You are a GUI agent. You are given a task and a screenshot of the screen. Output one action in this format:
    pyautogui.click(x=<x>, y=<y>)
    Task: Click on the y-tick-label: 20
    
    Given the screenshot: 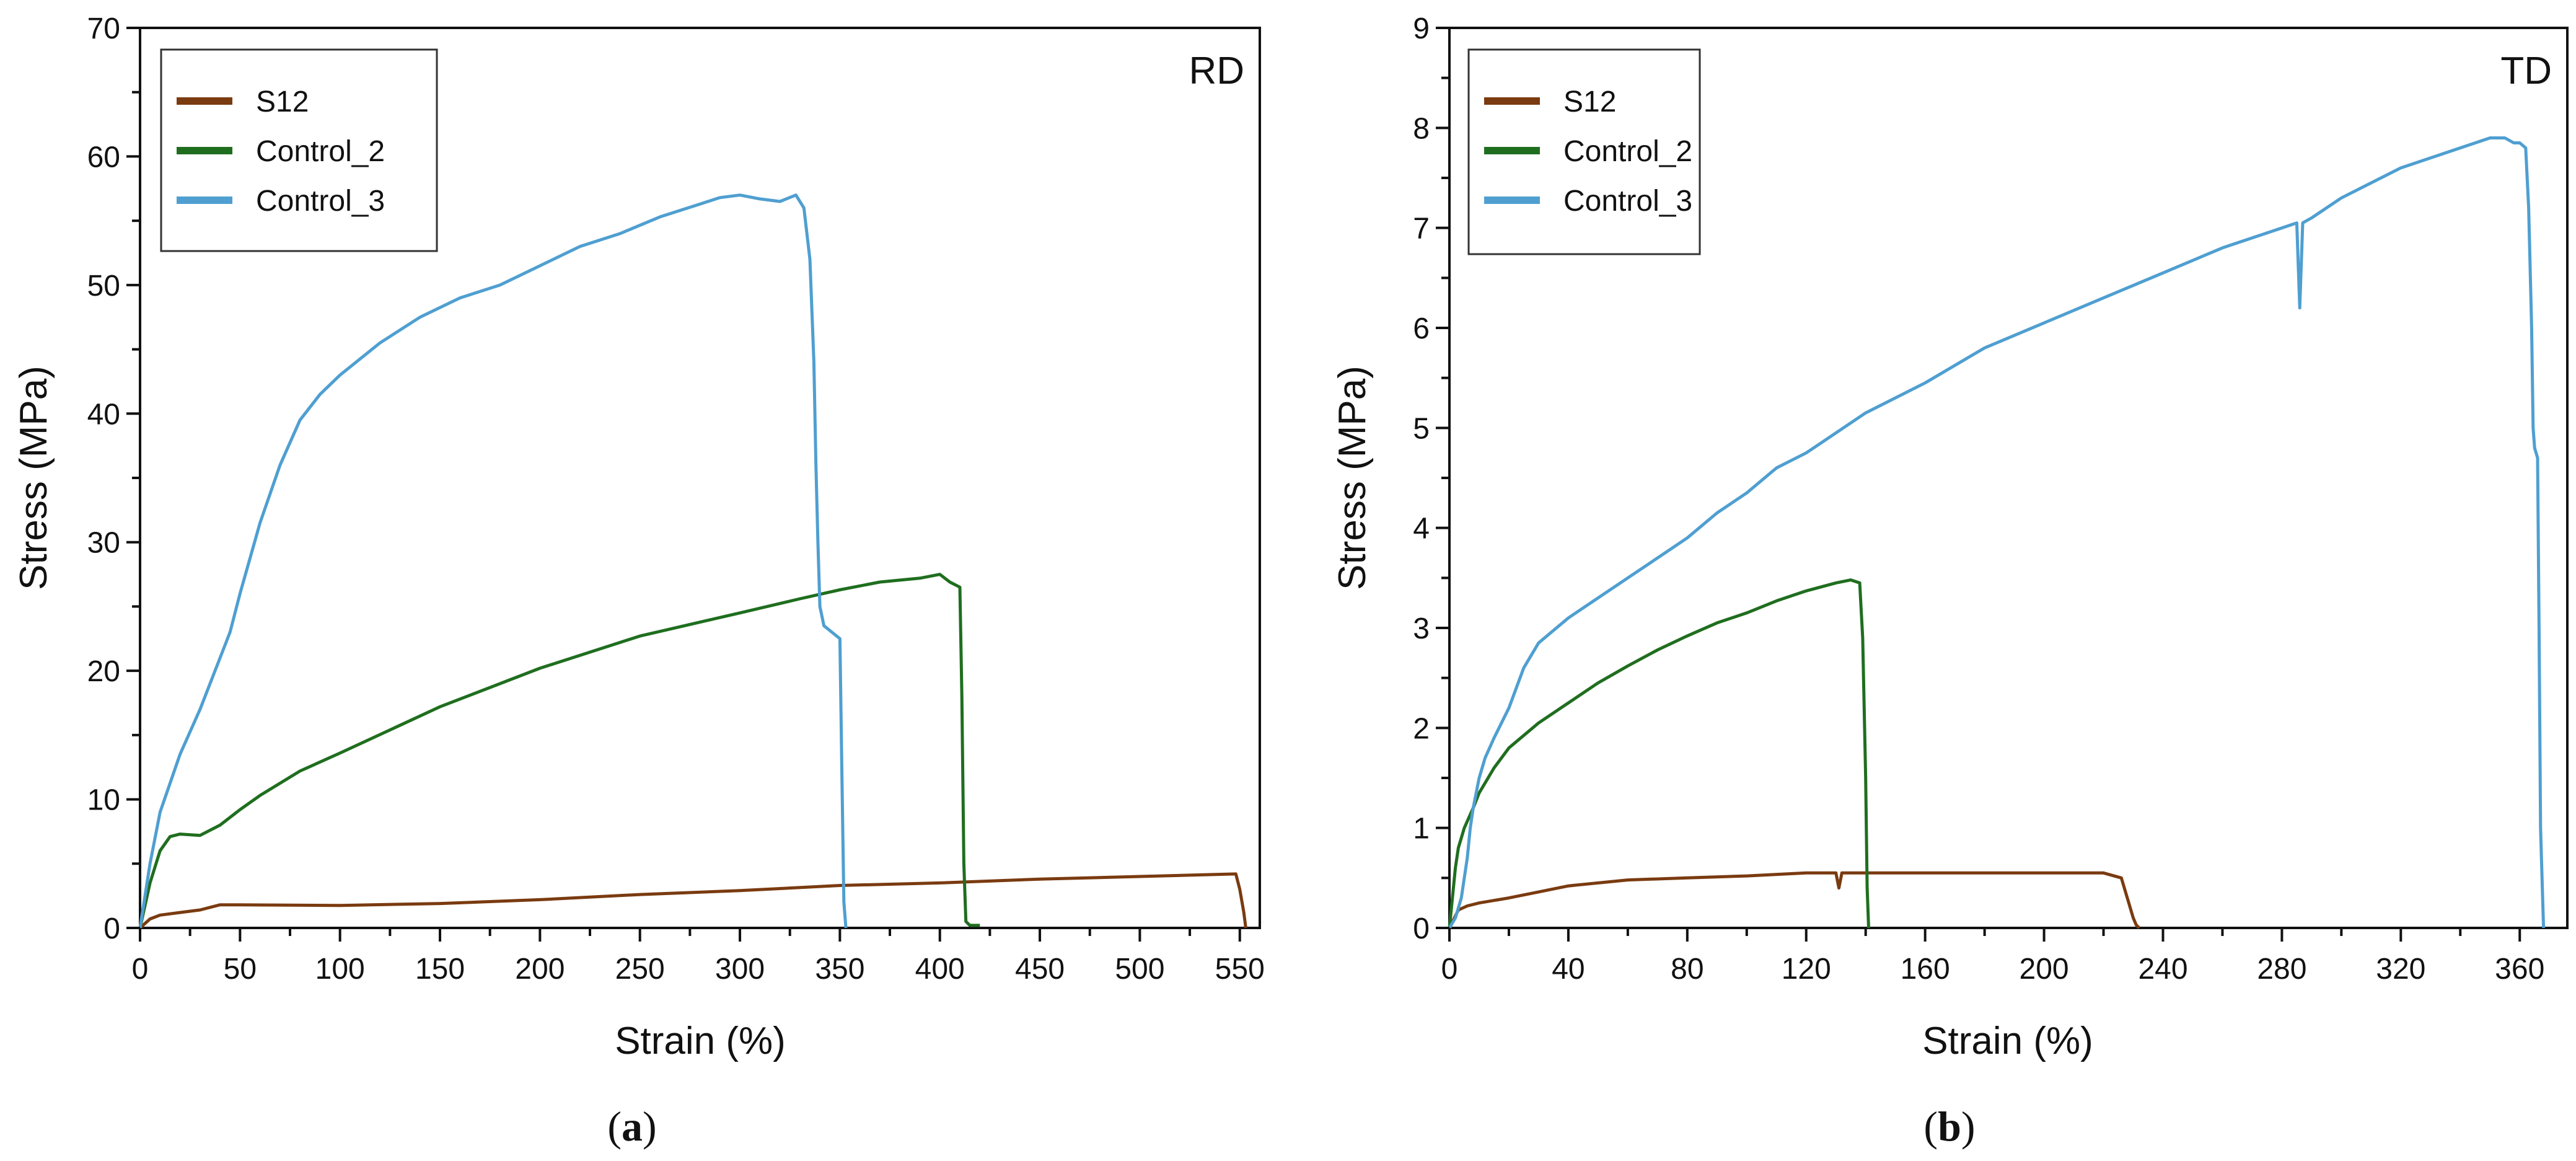 What is the action you would take?
    pyautogui.click(x=104, y=671)
    